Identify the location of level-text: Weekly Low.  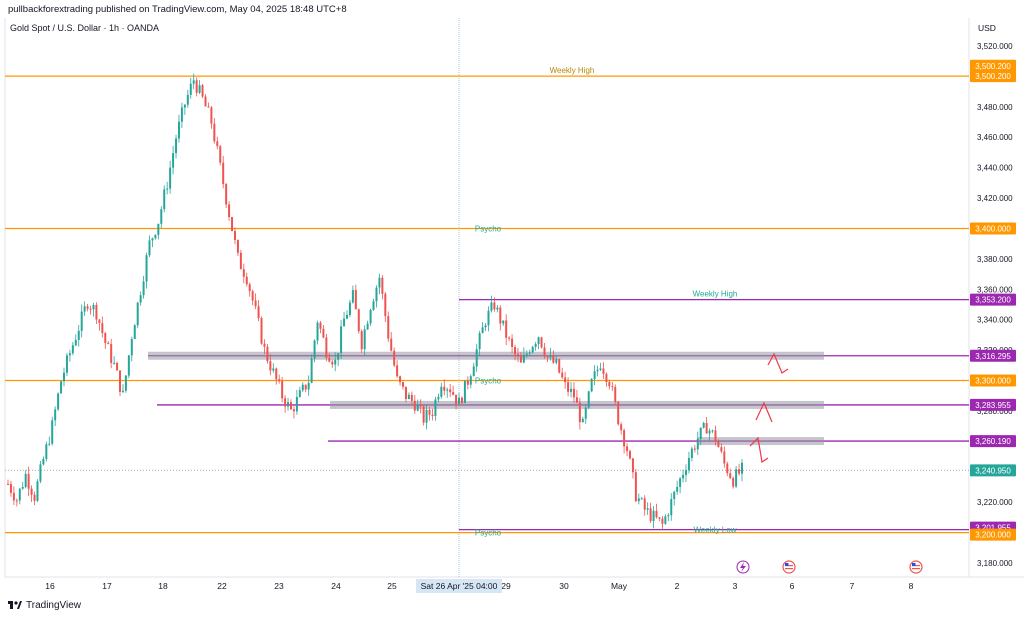
(715, 530).